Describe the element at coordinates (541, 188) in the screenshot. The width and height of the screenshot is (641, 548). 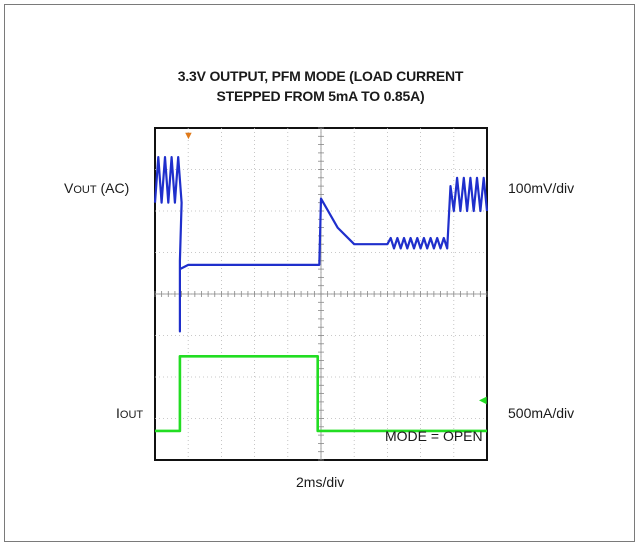
I see `vout-scale-label: 100mV/div` at that location.